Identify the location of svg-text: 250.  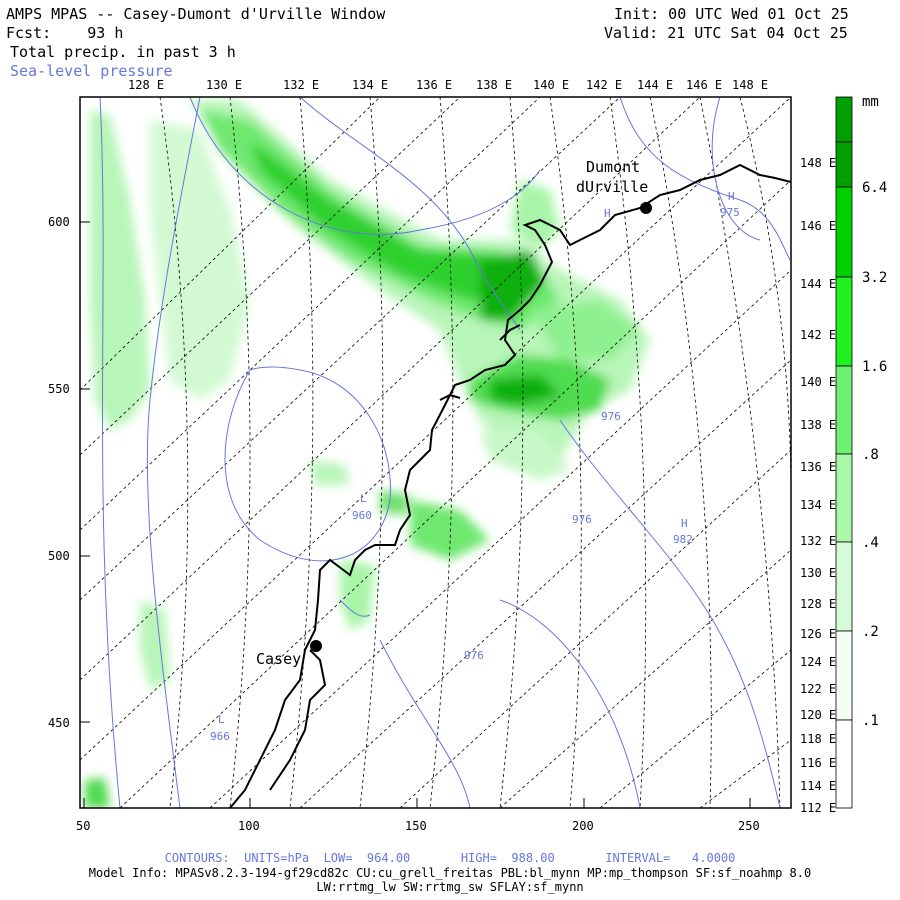
(749, 826).